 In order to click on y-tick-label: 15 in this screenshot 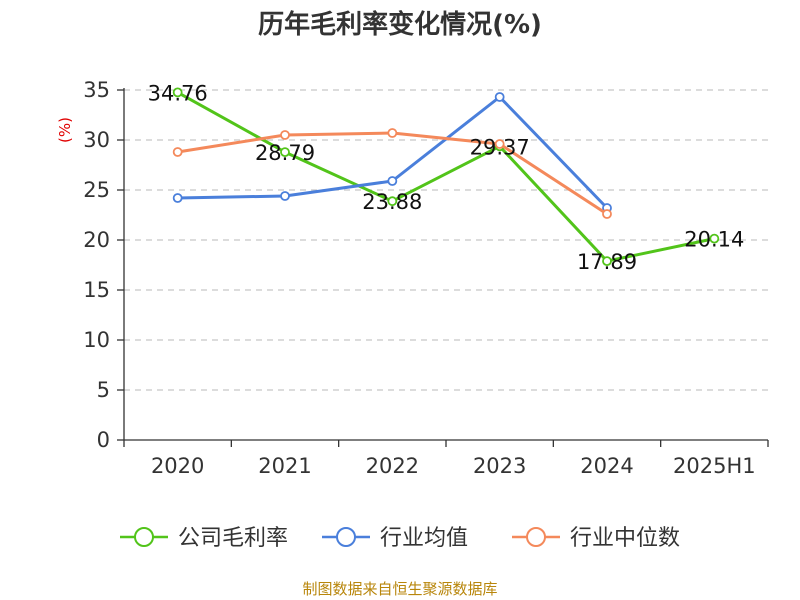, I will do `click(96, 290)`.